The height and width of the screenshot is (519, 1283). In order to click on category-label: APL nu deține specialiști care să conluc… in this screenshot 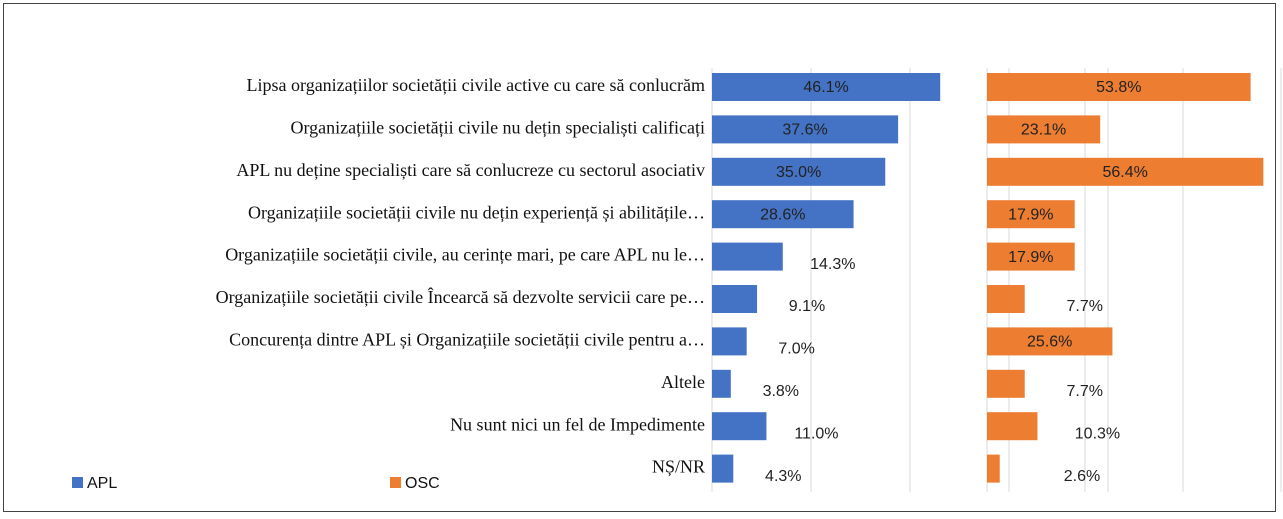, I will do `click(470, 170)`.